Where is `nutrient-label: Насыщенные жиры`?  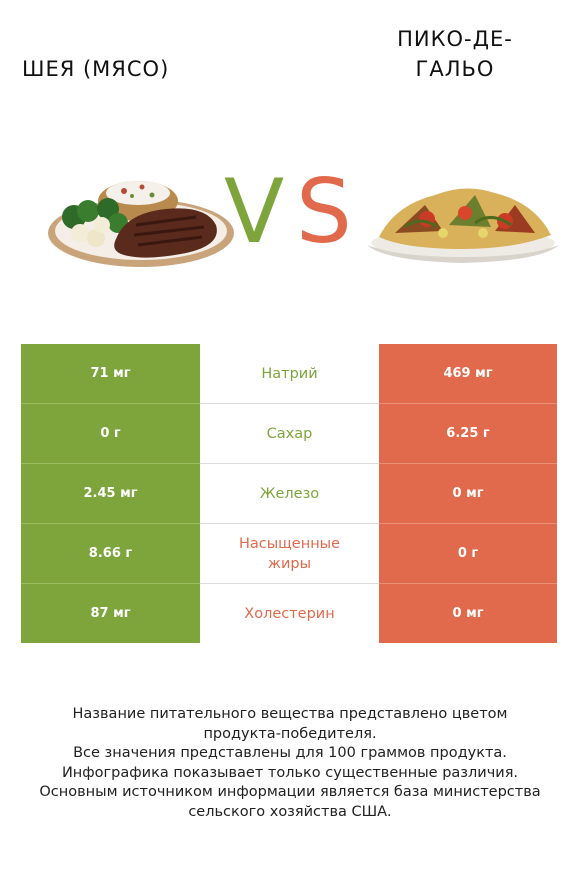
nutrient-label: Насыщенные жиры is located at coordinates (289, 553).